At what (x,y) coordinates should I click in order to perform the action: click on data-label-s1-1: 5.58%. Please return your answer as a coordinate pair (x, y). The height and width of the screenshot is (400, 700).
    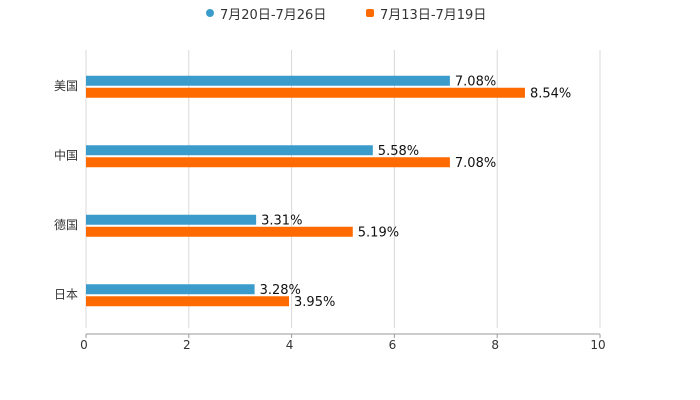
    Looking at the image, I should click on (398, 151).